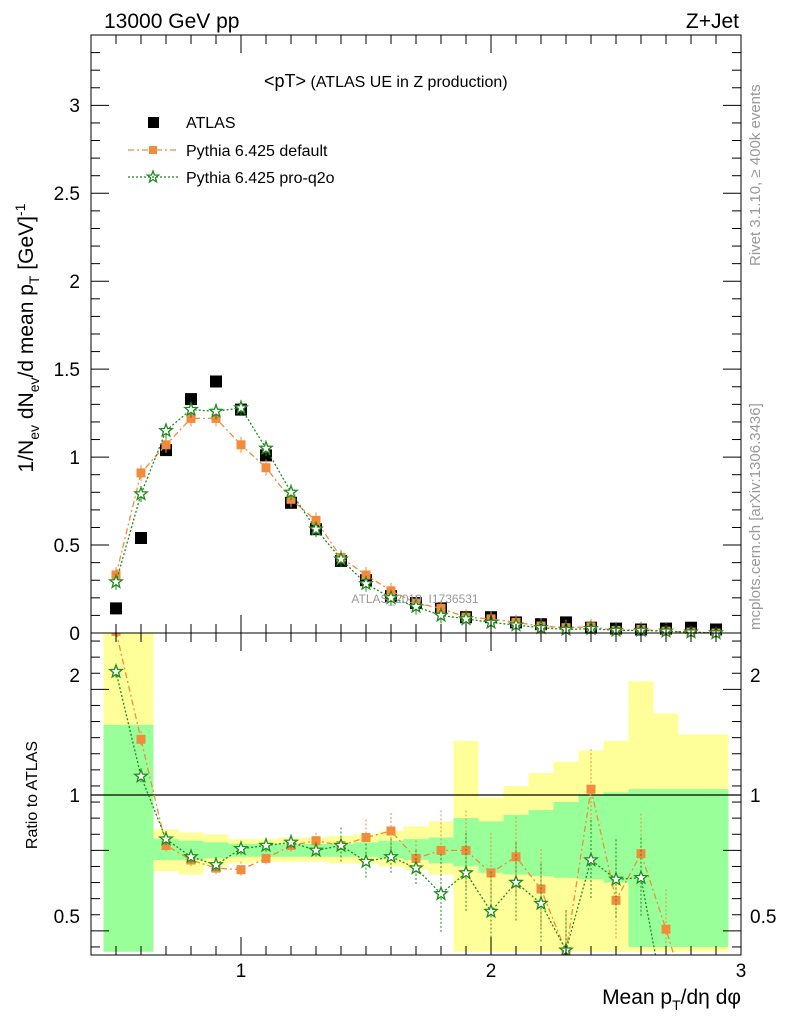 The height and width of the screenshot is (1024, 786). Describe the element at coordinates (153, 122) in the screenshot. I see `legend-marker-atlas` at that location.